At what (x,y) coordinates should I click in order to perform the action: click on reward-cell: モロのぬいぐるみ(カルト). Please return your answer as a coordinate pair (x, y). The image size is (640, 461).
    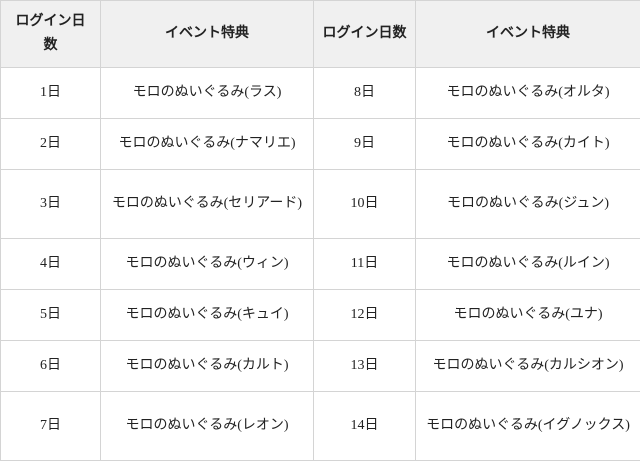
    Looking at the image, I should click on (207, 366).